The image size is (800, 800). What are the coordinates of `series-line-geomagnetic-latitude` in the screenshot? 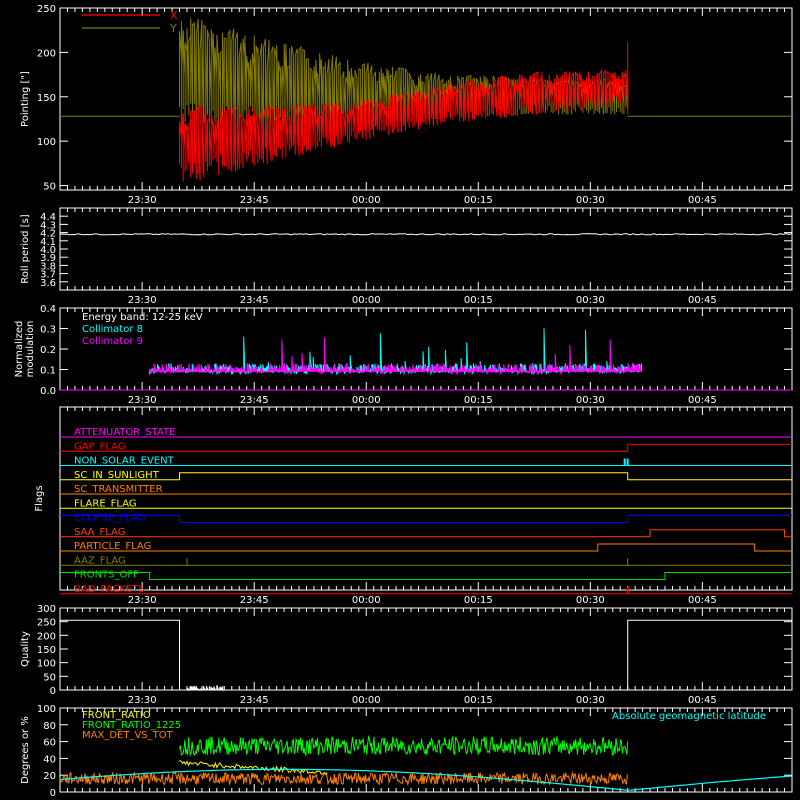 It's located at (426, 779).